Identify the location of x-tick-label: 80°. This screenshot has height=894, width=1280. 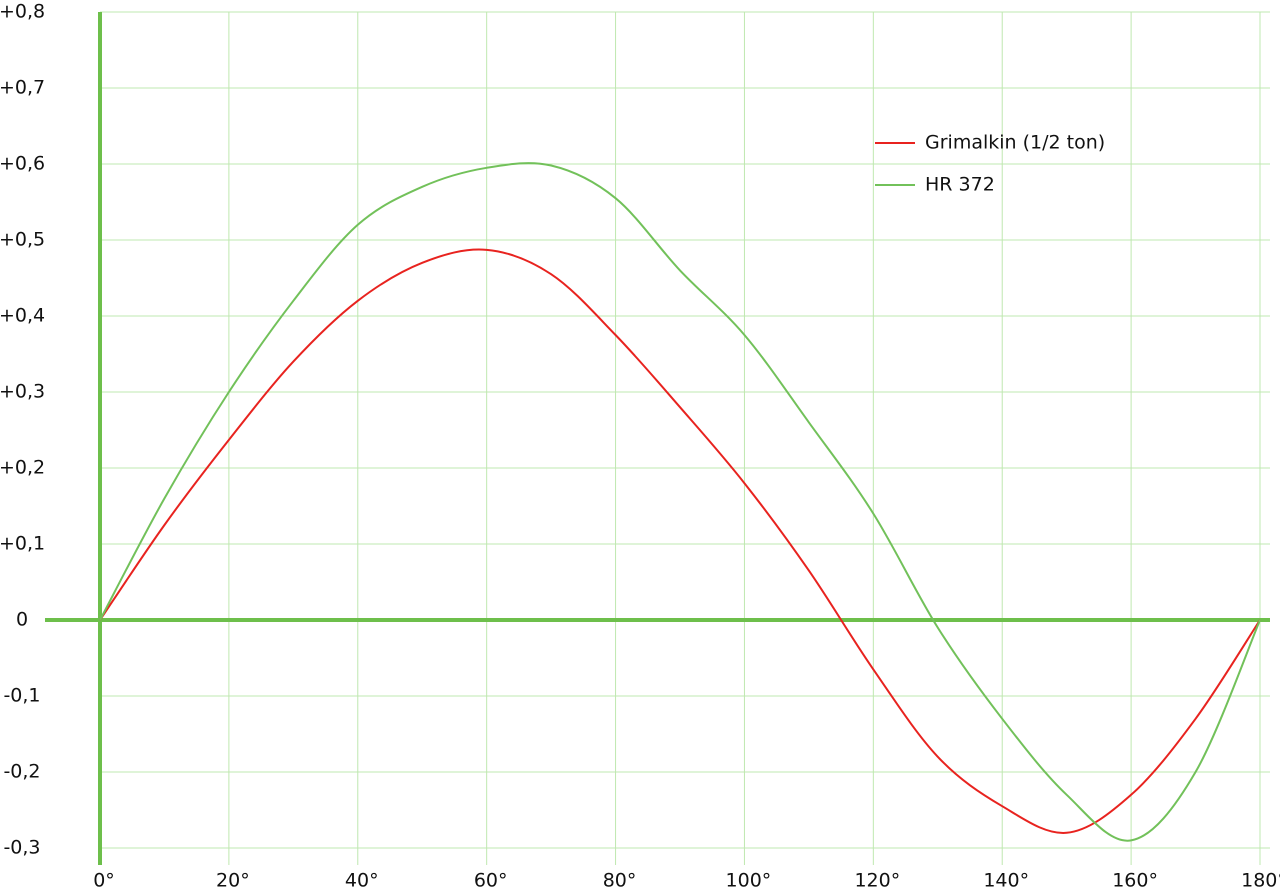
(620, 881).